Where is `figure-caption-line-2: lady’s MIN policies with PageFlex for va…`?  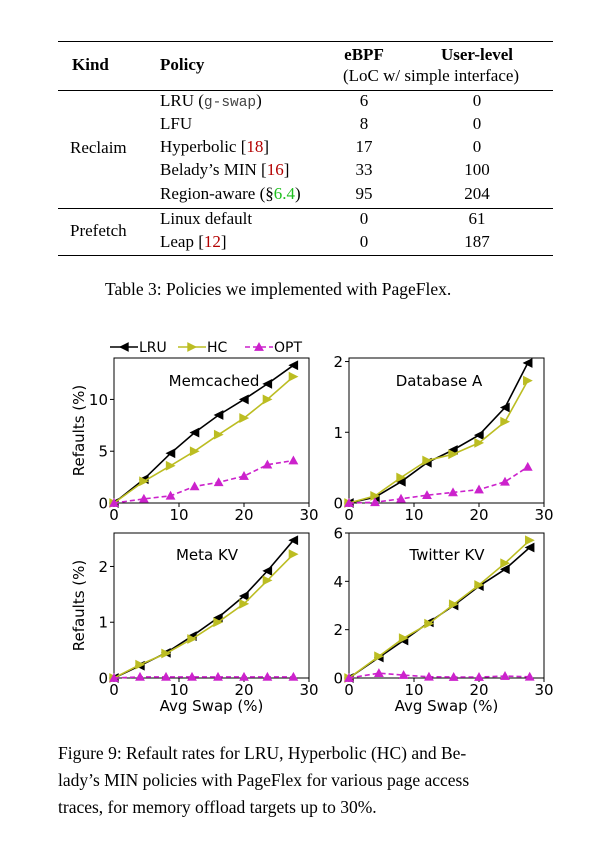 figure-caption-line-2: lady’s MIN policies with PageFlex for va… is located at coordinates (264, 780).